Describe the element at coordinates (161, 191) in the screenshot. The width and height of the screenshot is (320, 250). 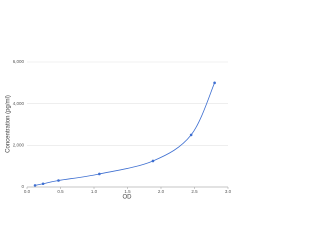
I see `x-tick-label: 2.0` at that location.